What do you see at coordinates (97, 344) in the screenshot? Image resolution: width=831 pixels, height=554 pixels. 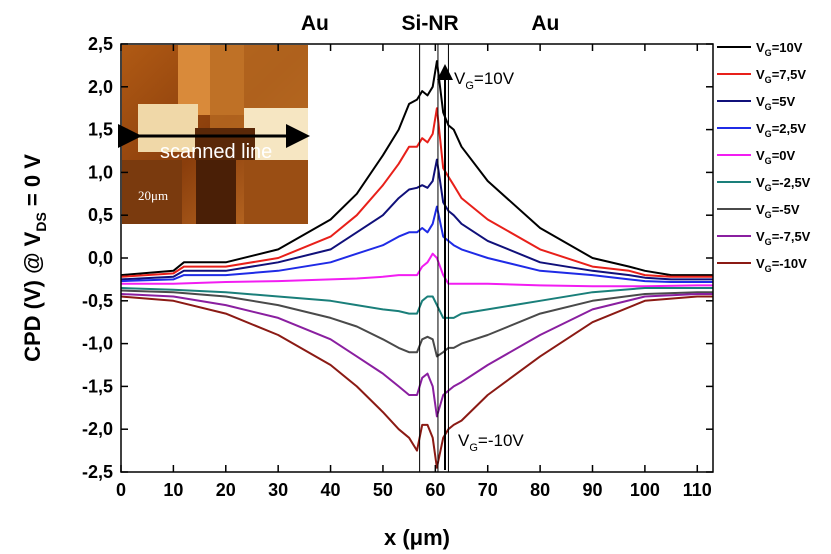 I see `y-tick-label-7: -1,0` at bounding box center [97, 344].